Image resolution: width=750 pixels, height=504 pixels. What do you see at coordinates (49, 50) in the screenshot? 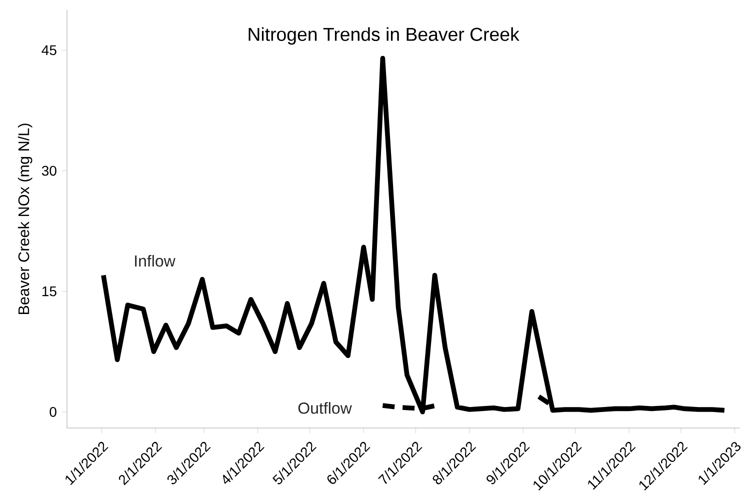
I see `y-tick-label: 45` at bounding box center [49, 50].